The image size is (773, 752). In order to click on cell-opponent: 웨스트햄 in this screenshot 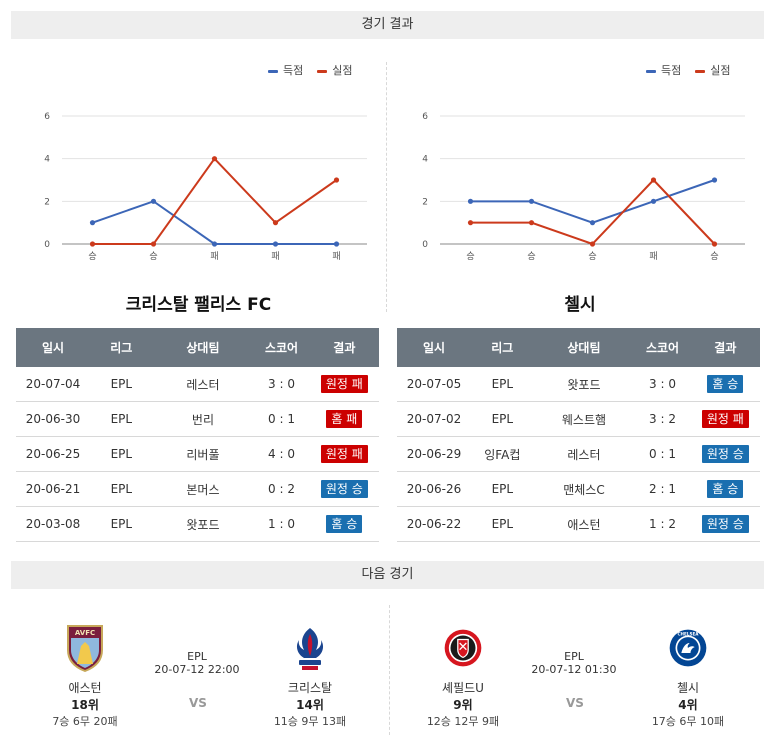, I will do `click(584, 419)`.